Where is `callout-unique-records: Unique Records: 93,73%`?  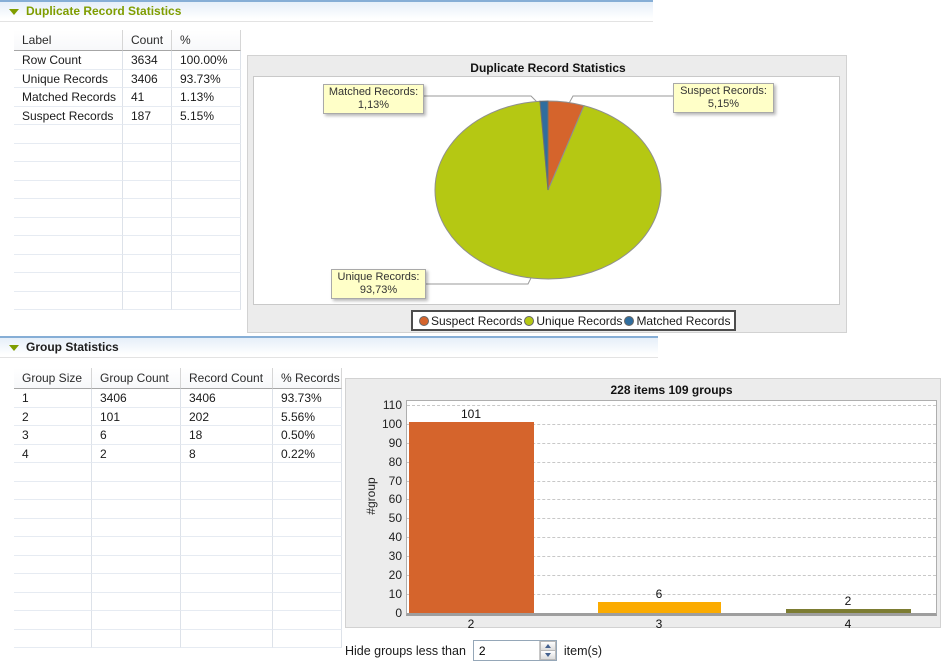
callout-unique-records: Unique Records: 93,73% is located at coordinates (378, 284).